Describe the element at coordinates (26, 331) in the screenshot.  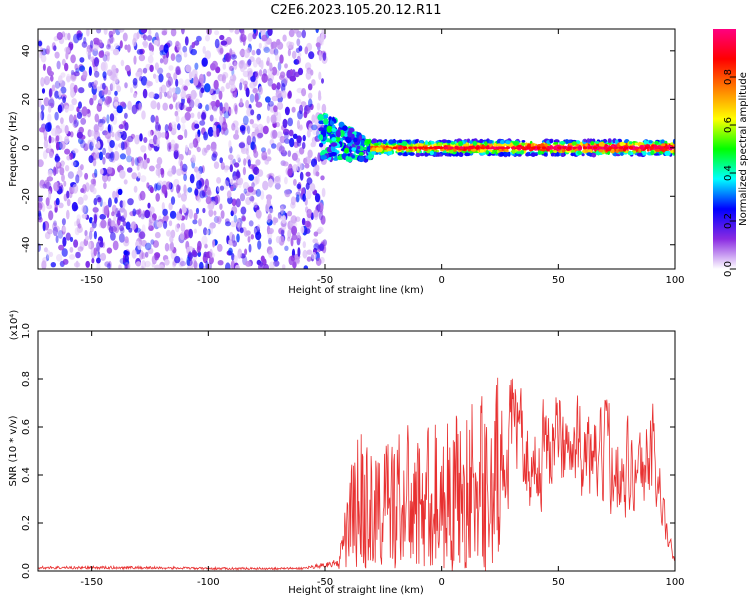
I see `y-tick-label: 1.0` at that location.